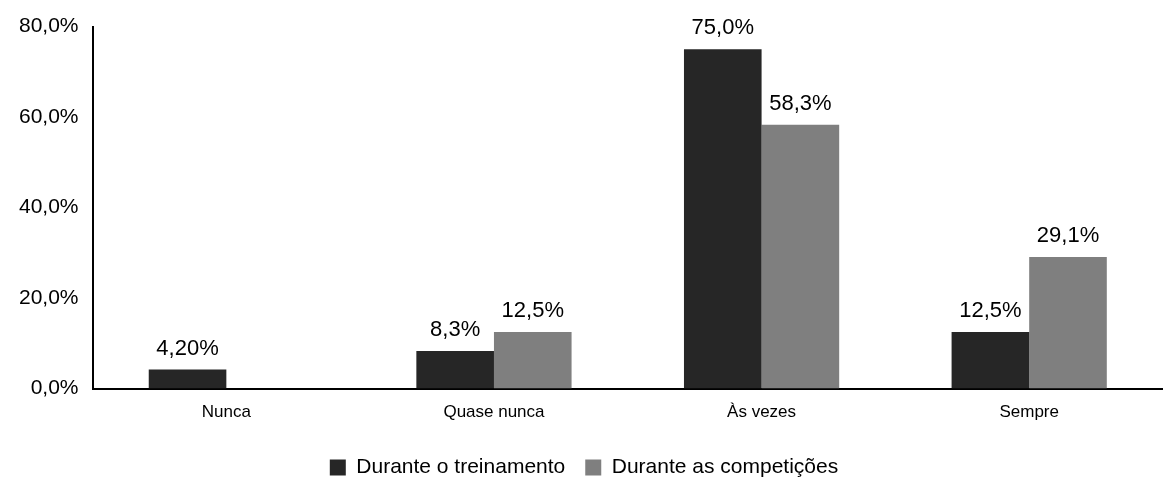 The height and width of the screenshot is (493, 1163). Describe the element at coordinates (49, 25) in the screenshot. I see `y-tick-label: 80,0%` at that location.